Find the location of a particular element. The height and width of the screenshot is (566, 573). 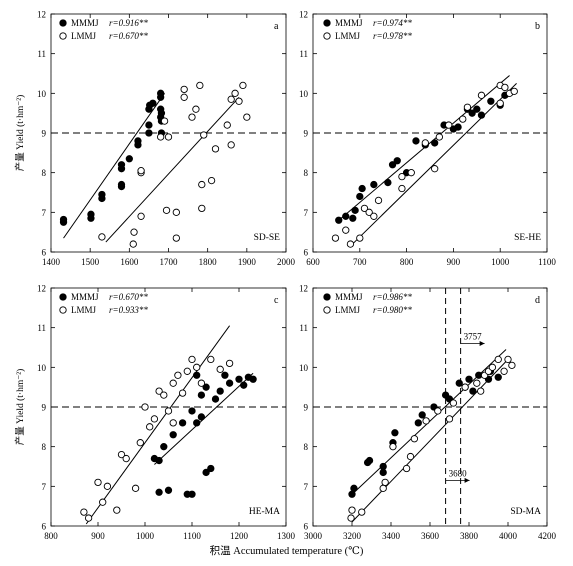

x-tick-label: 3000 is located at coordinates (313, 536).